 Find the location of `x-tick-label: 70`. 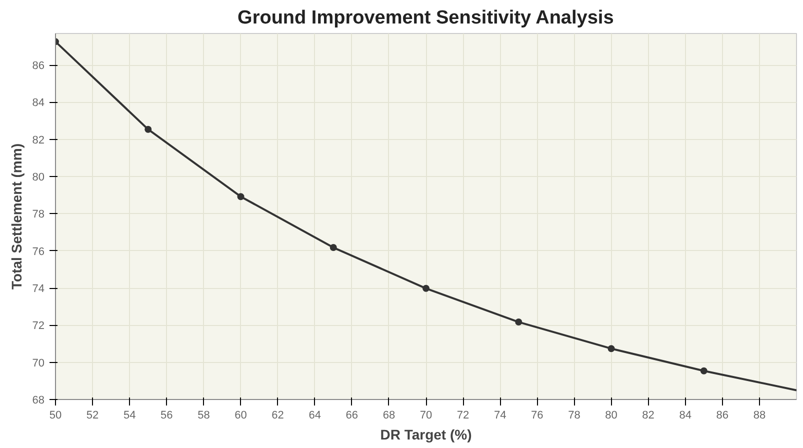

x-tick-label: 70 is located at coordinates (426, 416).